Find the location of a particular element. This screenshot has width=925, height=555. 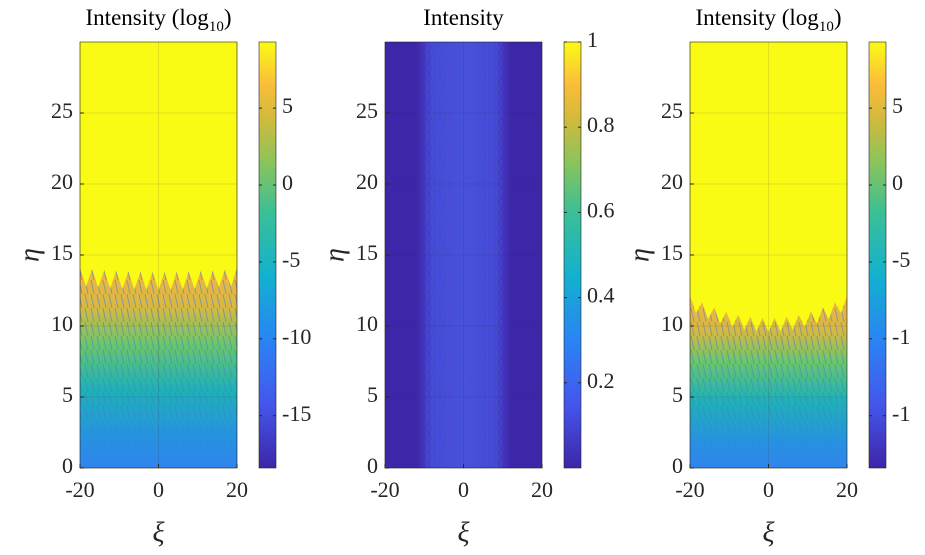

colorbar-tick-label: 0.6 is located at coordinates (601, 209).